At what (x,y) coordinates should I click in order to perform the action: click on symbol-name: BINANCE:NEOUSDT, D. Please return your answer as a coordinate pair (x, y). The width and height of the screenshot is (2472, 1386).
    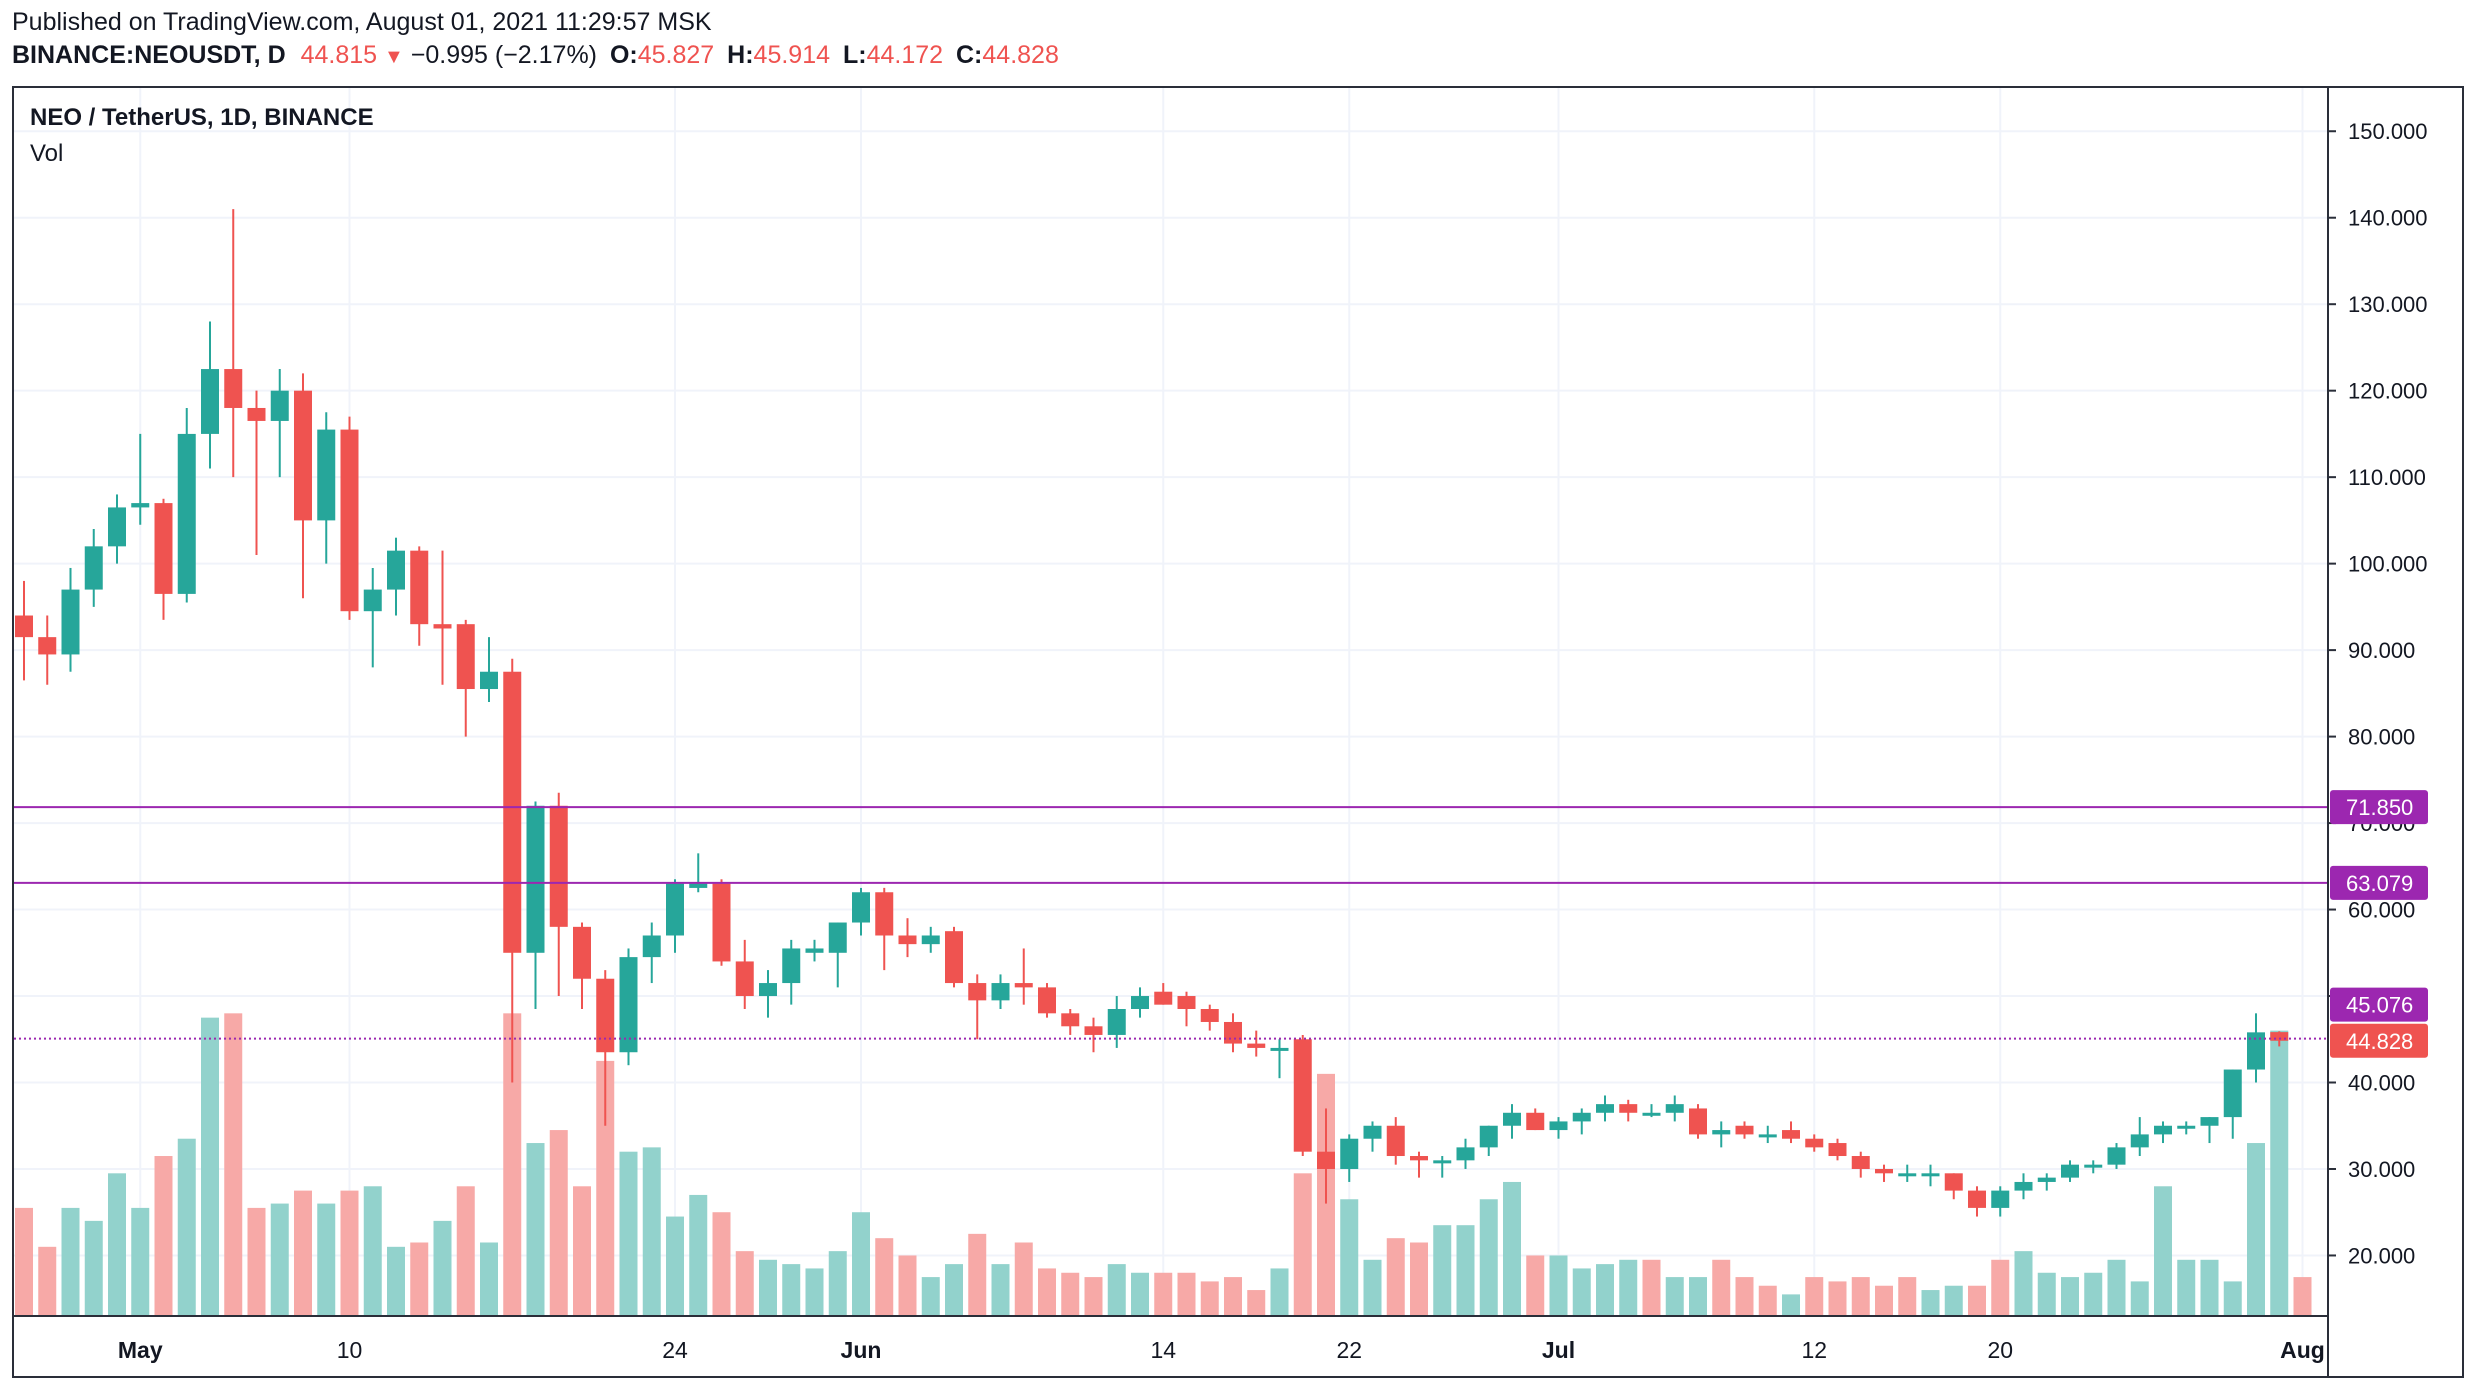
    Looking at the image, I should click on (149, 55).